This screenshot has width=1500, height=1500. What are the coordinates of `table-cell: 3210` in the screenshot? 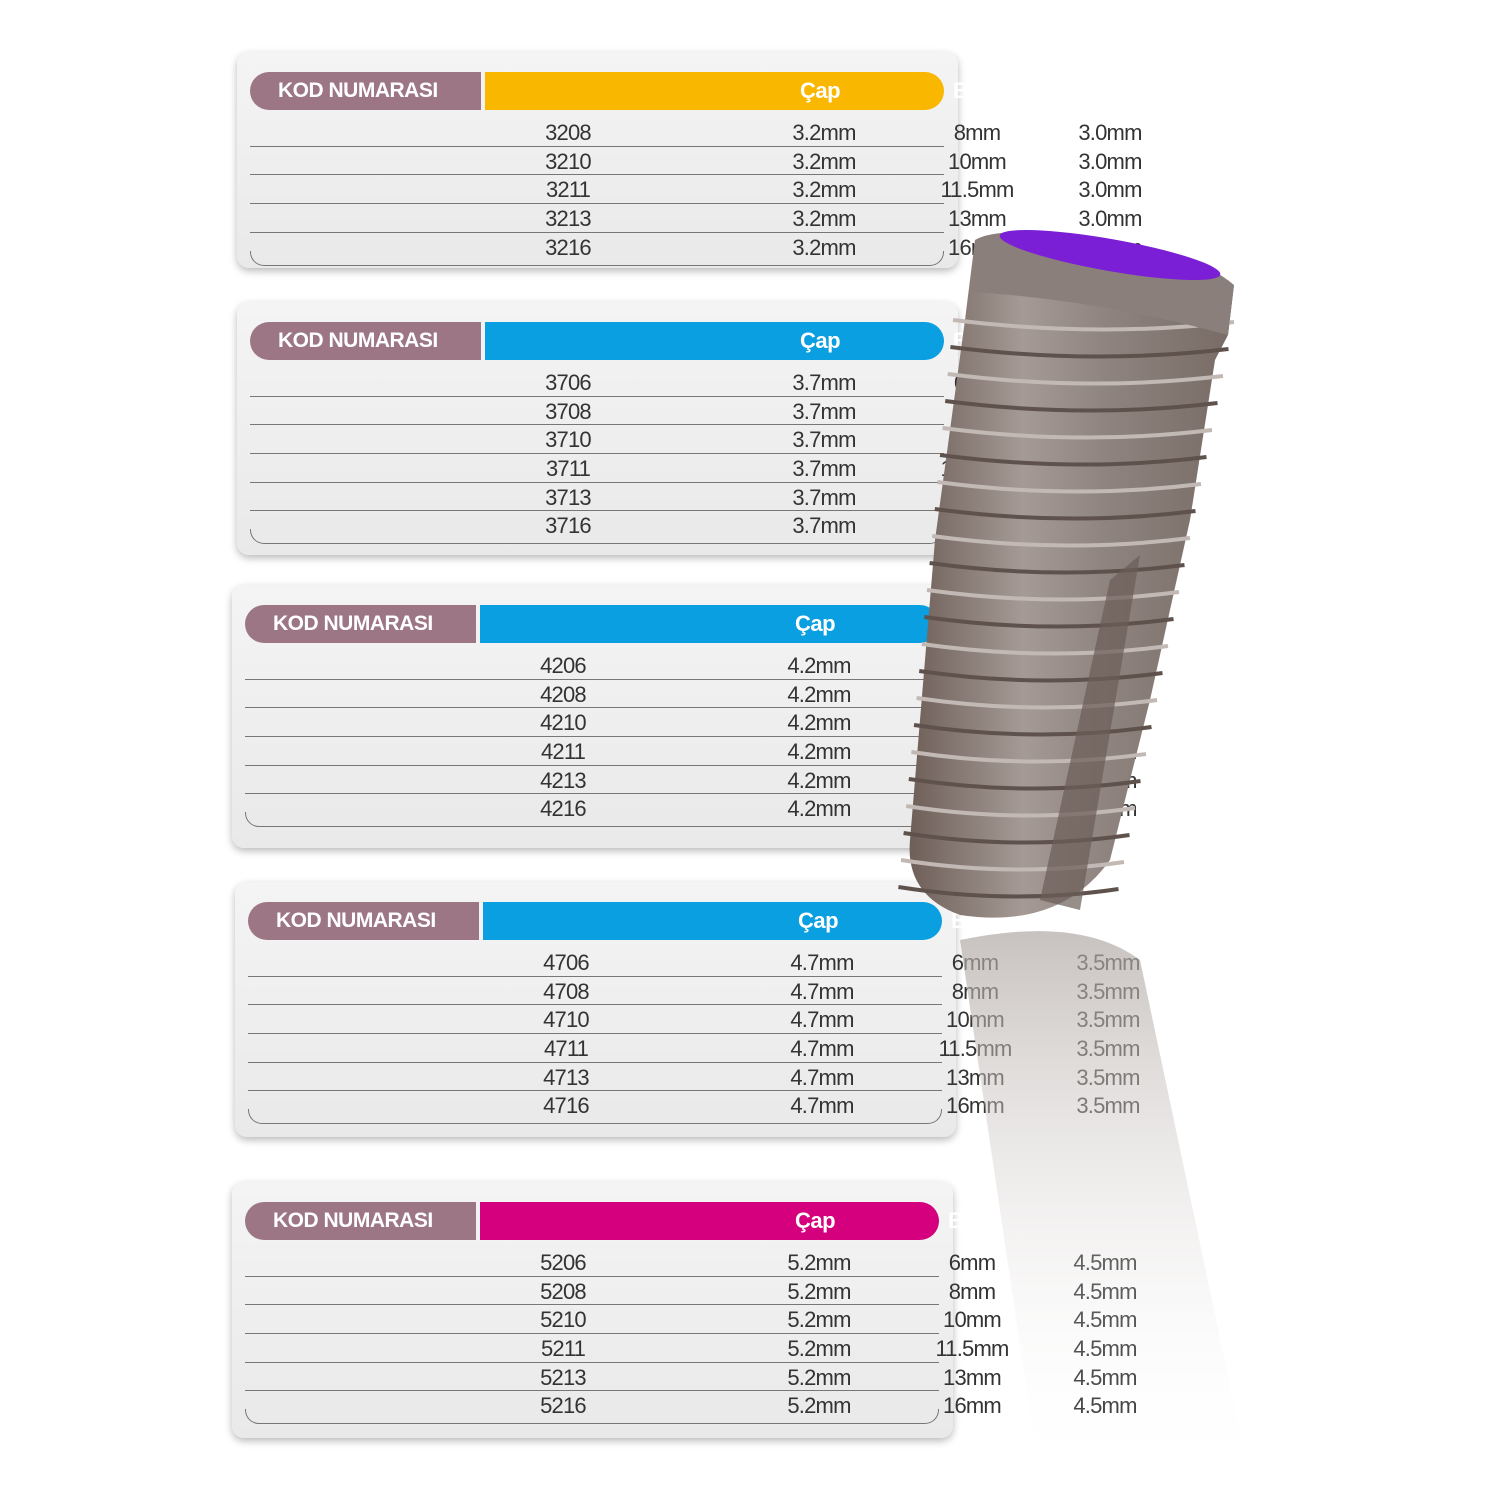 It's located at (568, 161).